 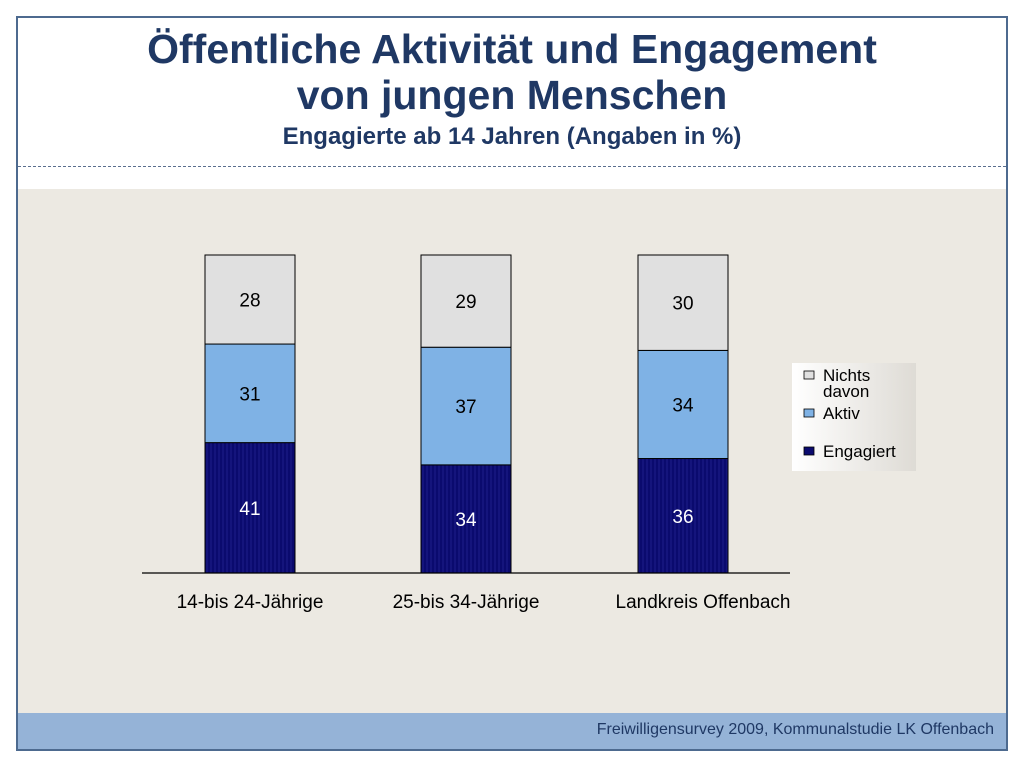 What do you see at coordinates (512, 166) in the screenshot?
I see `title-separator` at bounding box center [512, 166].